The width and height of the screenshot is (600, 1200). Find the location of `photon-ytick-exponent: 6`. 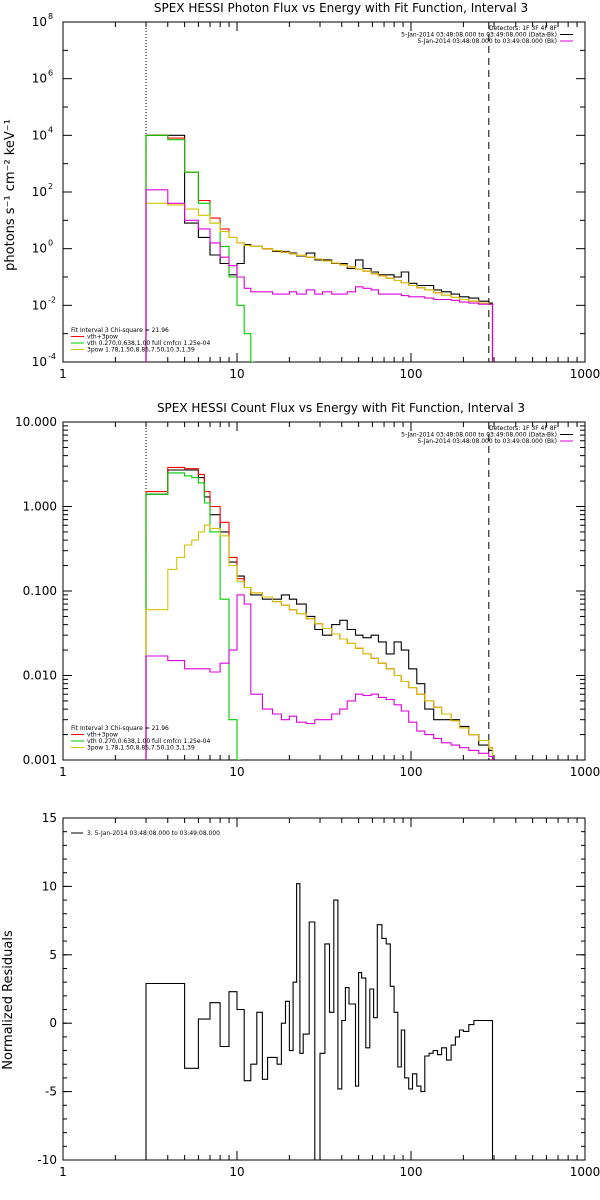

photon-ytick-exponent: 6 is located at coordinates (50, 73).